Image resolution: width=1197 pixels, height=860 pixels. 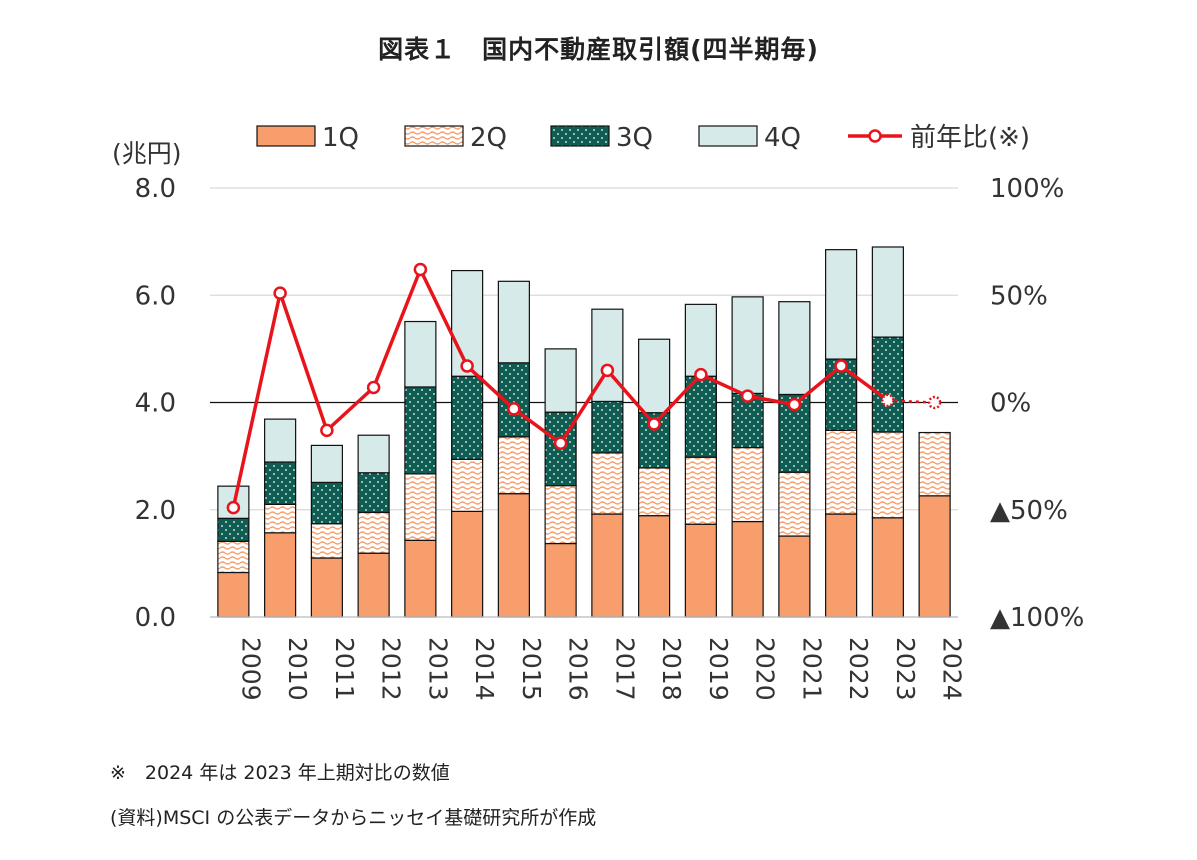 What do you see at coordinates (905, 669) in the screenshot?
I see `x-tick-label: 2023` at bounding box center [905, 669].